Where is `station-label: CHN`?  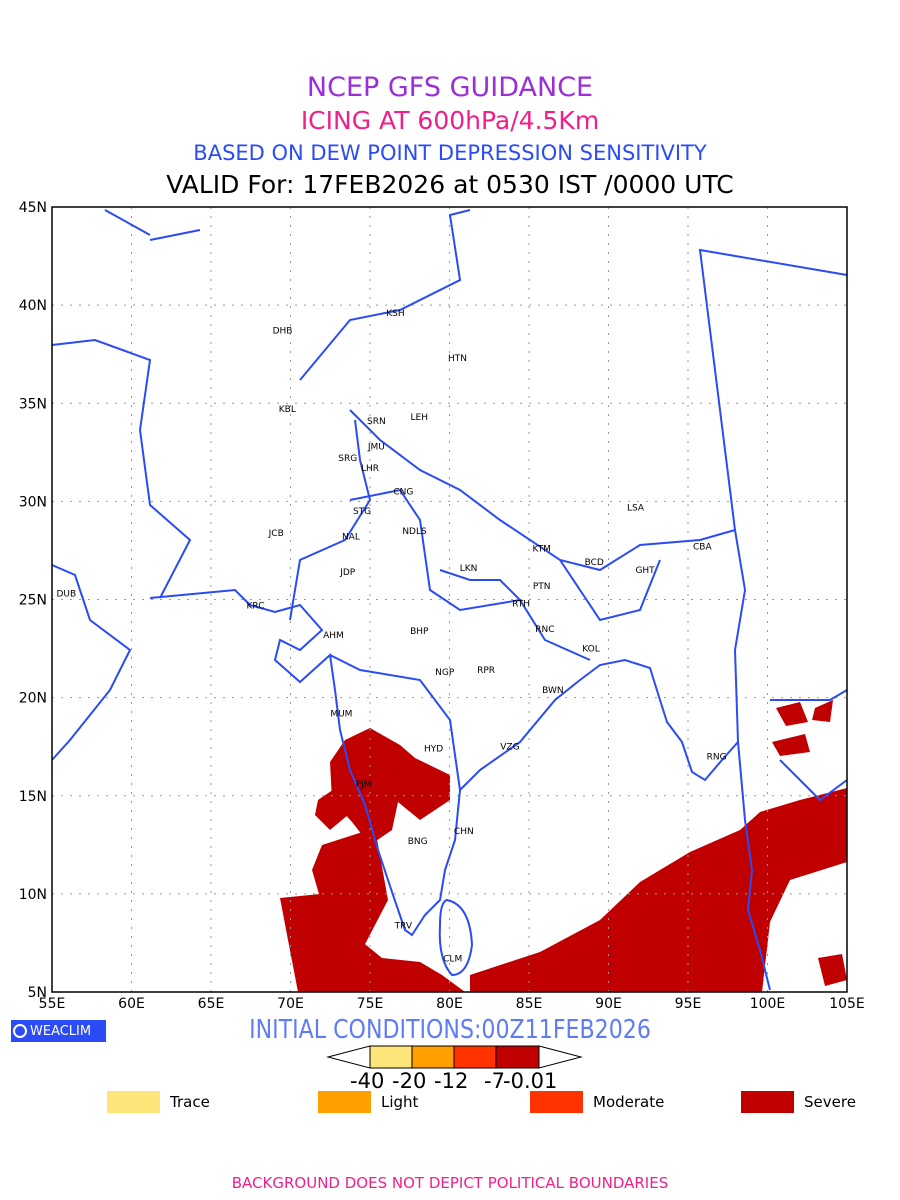 station-label: CHN is located at coordinates (464, 832).